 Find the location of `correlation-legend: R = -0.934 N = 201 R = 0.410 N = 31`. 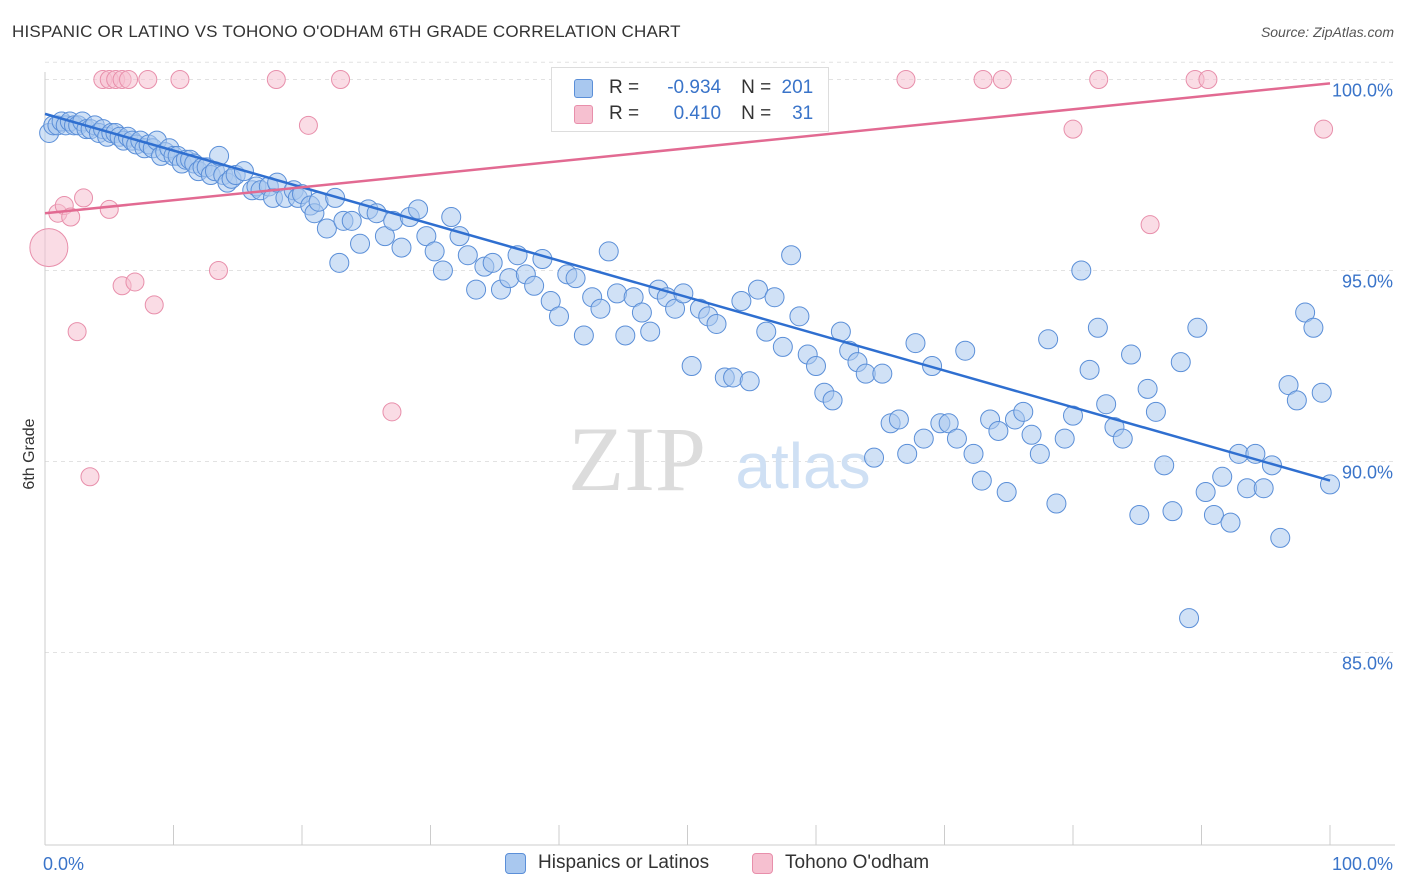

correlation-legend: R = -0.934 N = 201 R = 0.410 N = 31 is located at coordinates (690, 99).